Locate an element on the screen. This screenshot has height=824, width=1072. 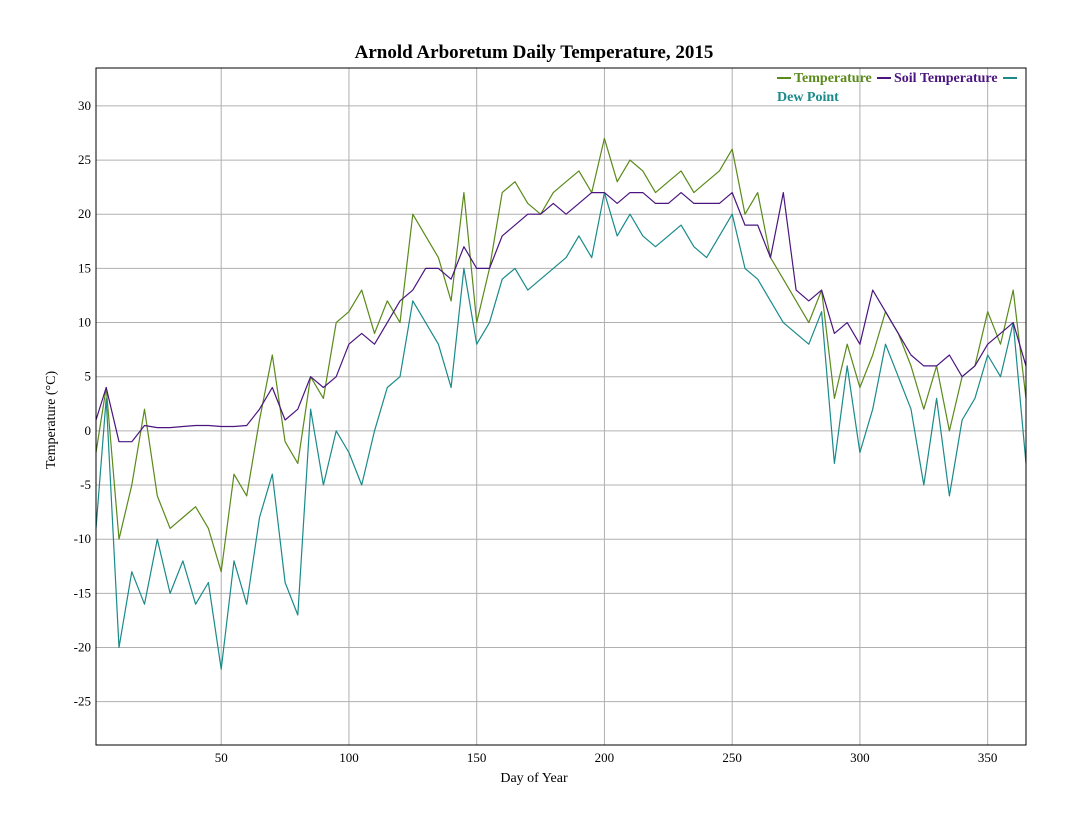
y-tick-label: 30 is located at coordinates (84, 105).